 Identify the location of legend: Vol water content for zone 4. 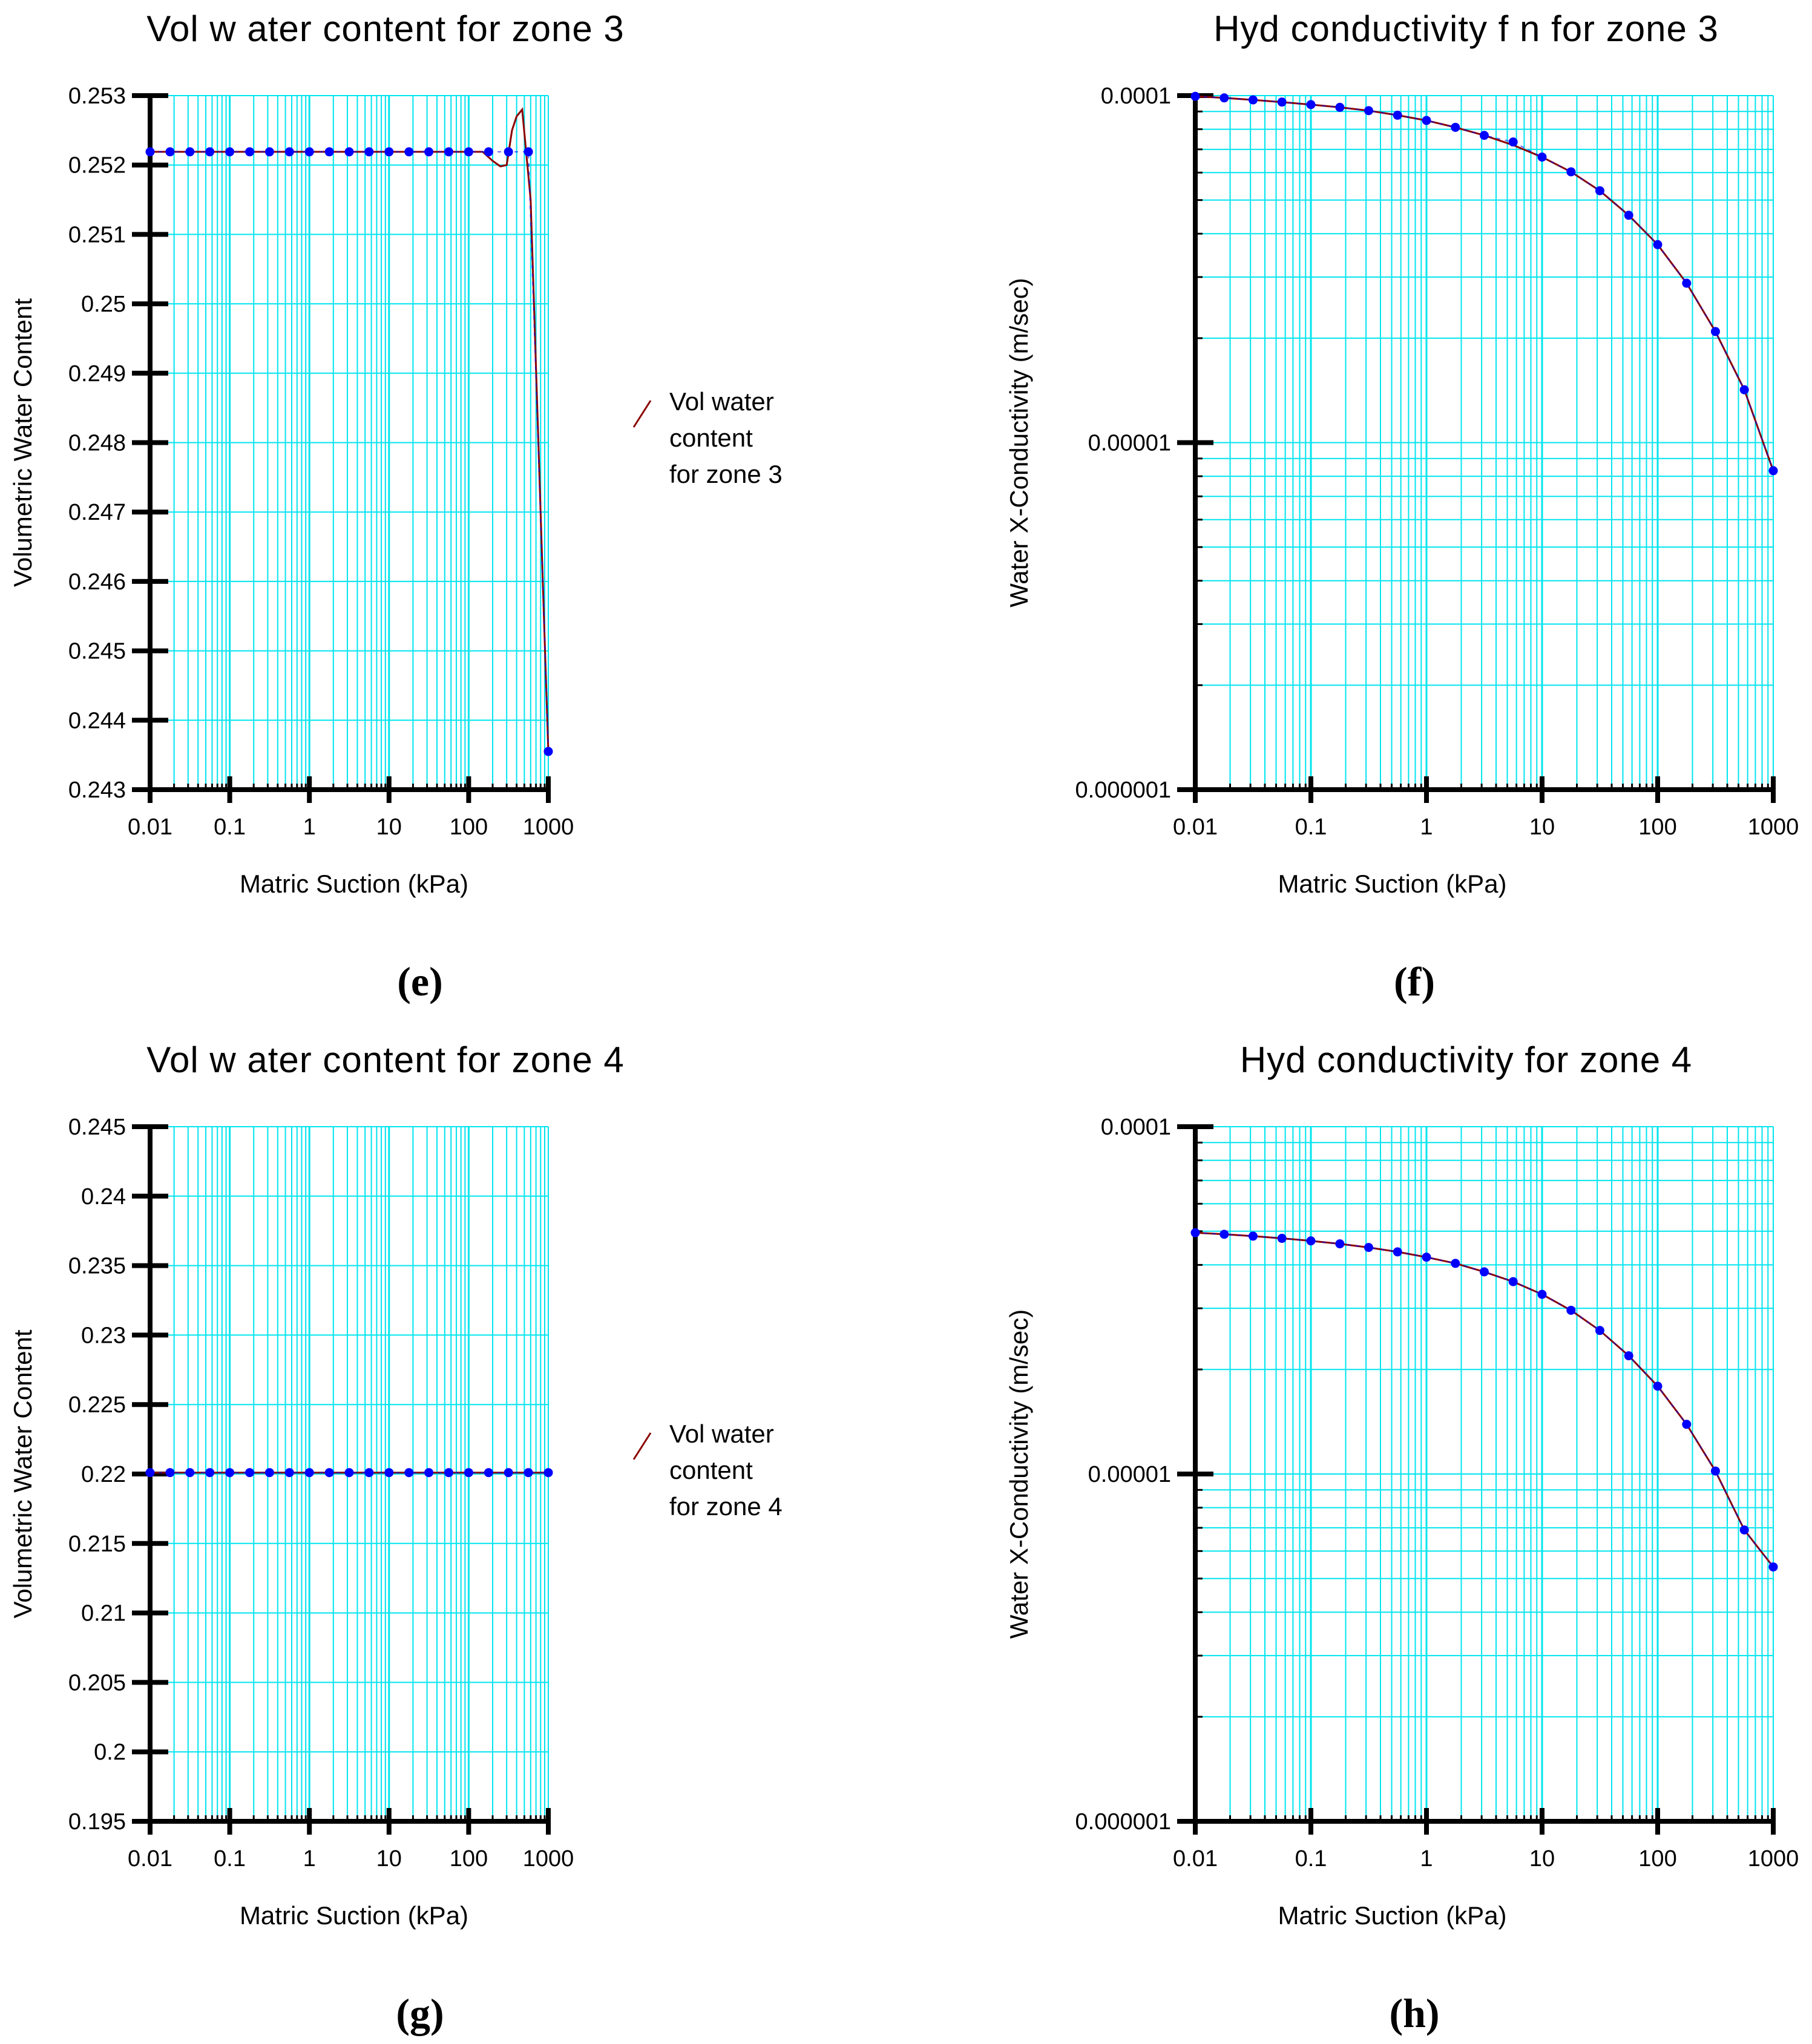
(707, 1471).